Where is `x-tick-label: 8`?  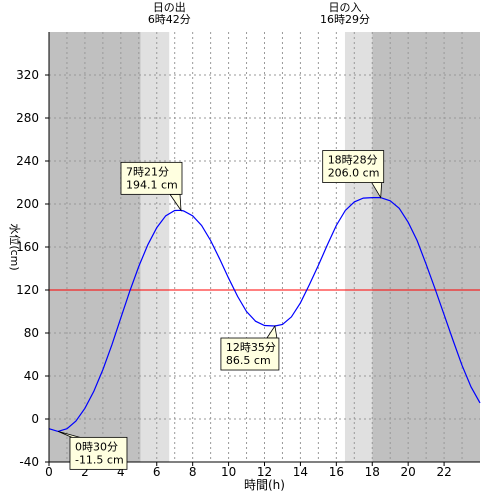 x-tick-label: 8 is located at coordinates (193, 472).